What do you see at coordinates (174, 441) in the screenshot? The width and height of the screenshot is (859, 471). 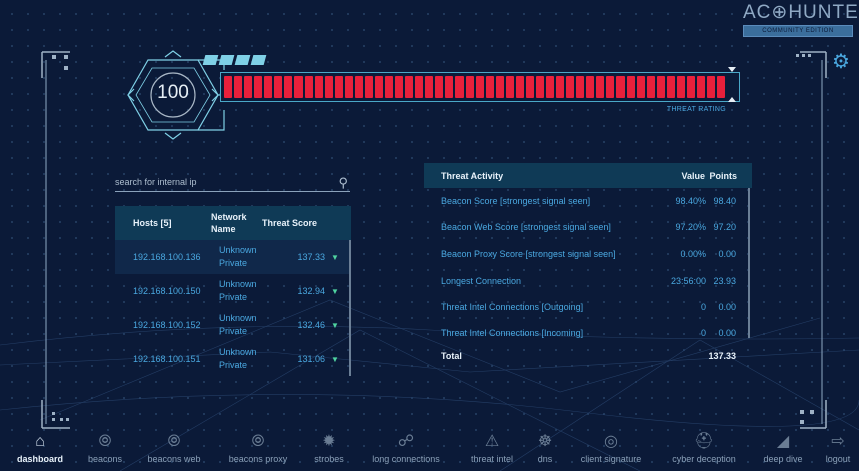 I see `beacon-web-icon: ⦾` at bounding box center [174, 441].